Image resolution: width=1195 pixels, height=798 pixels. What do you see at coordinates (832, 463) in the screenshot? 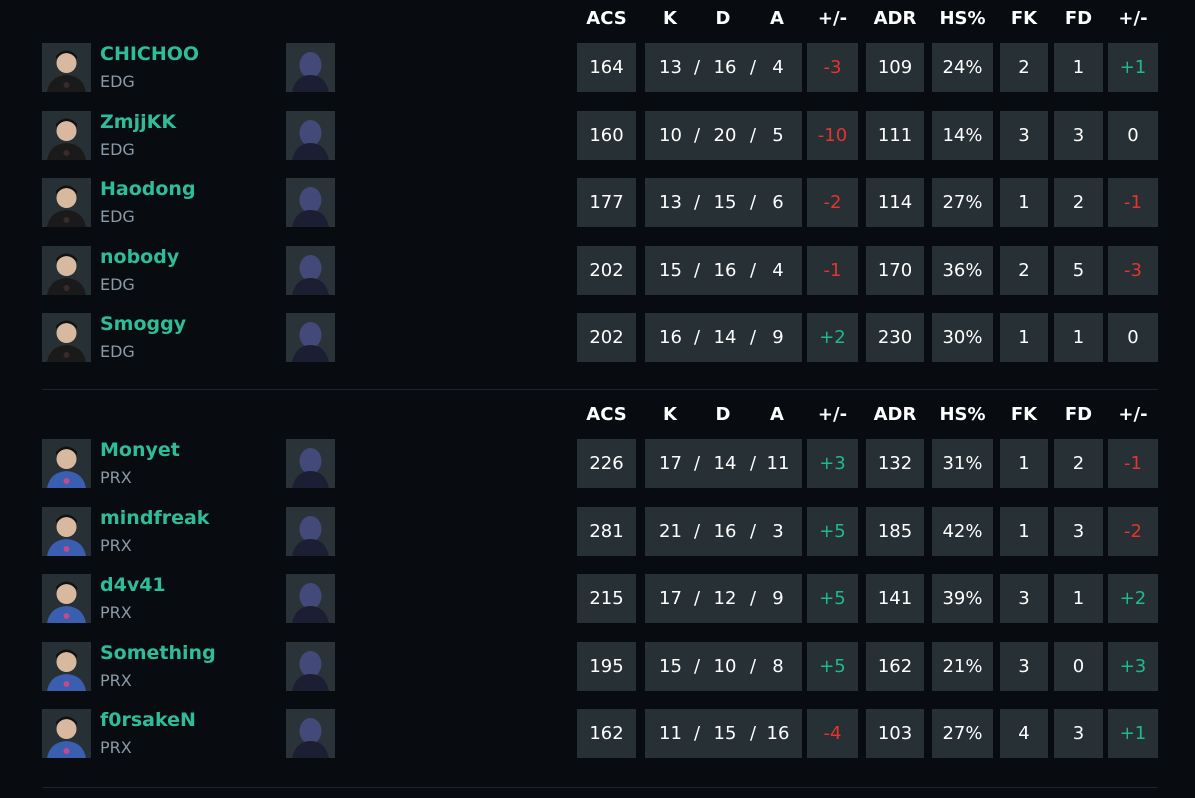
I see `stat-pm: +3` at bounding box center [832, 463].